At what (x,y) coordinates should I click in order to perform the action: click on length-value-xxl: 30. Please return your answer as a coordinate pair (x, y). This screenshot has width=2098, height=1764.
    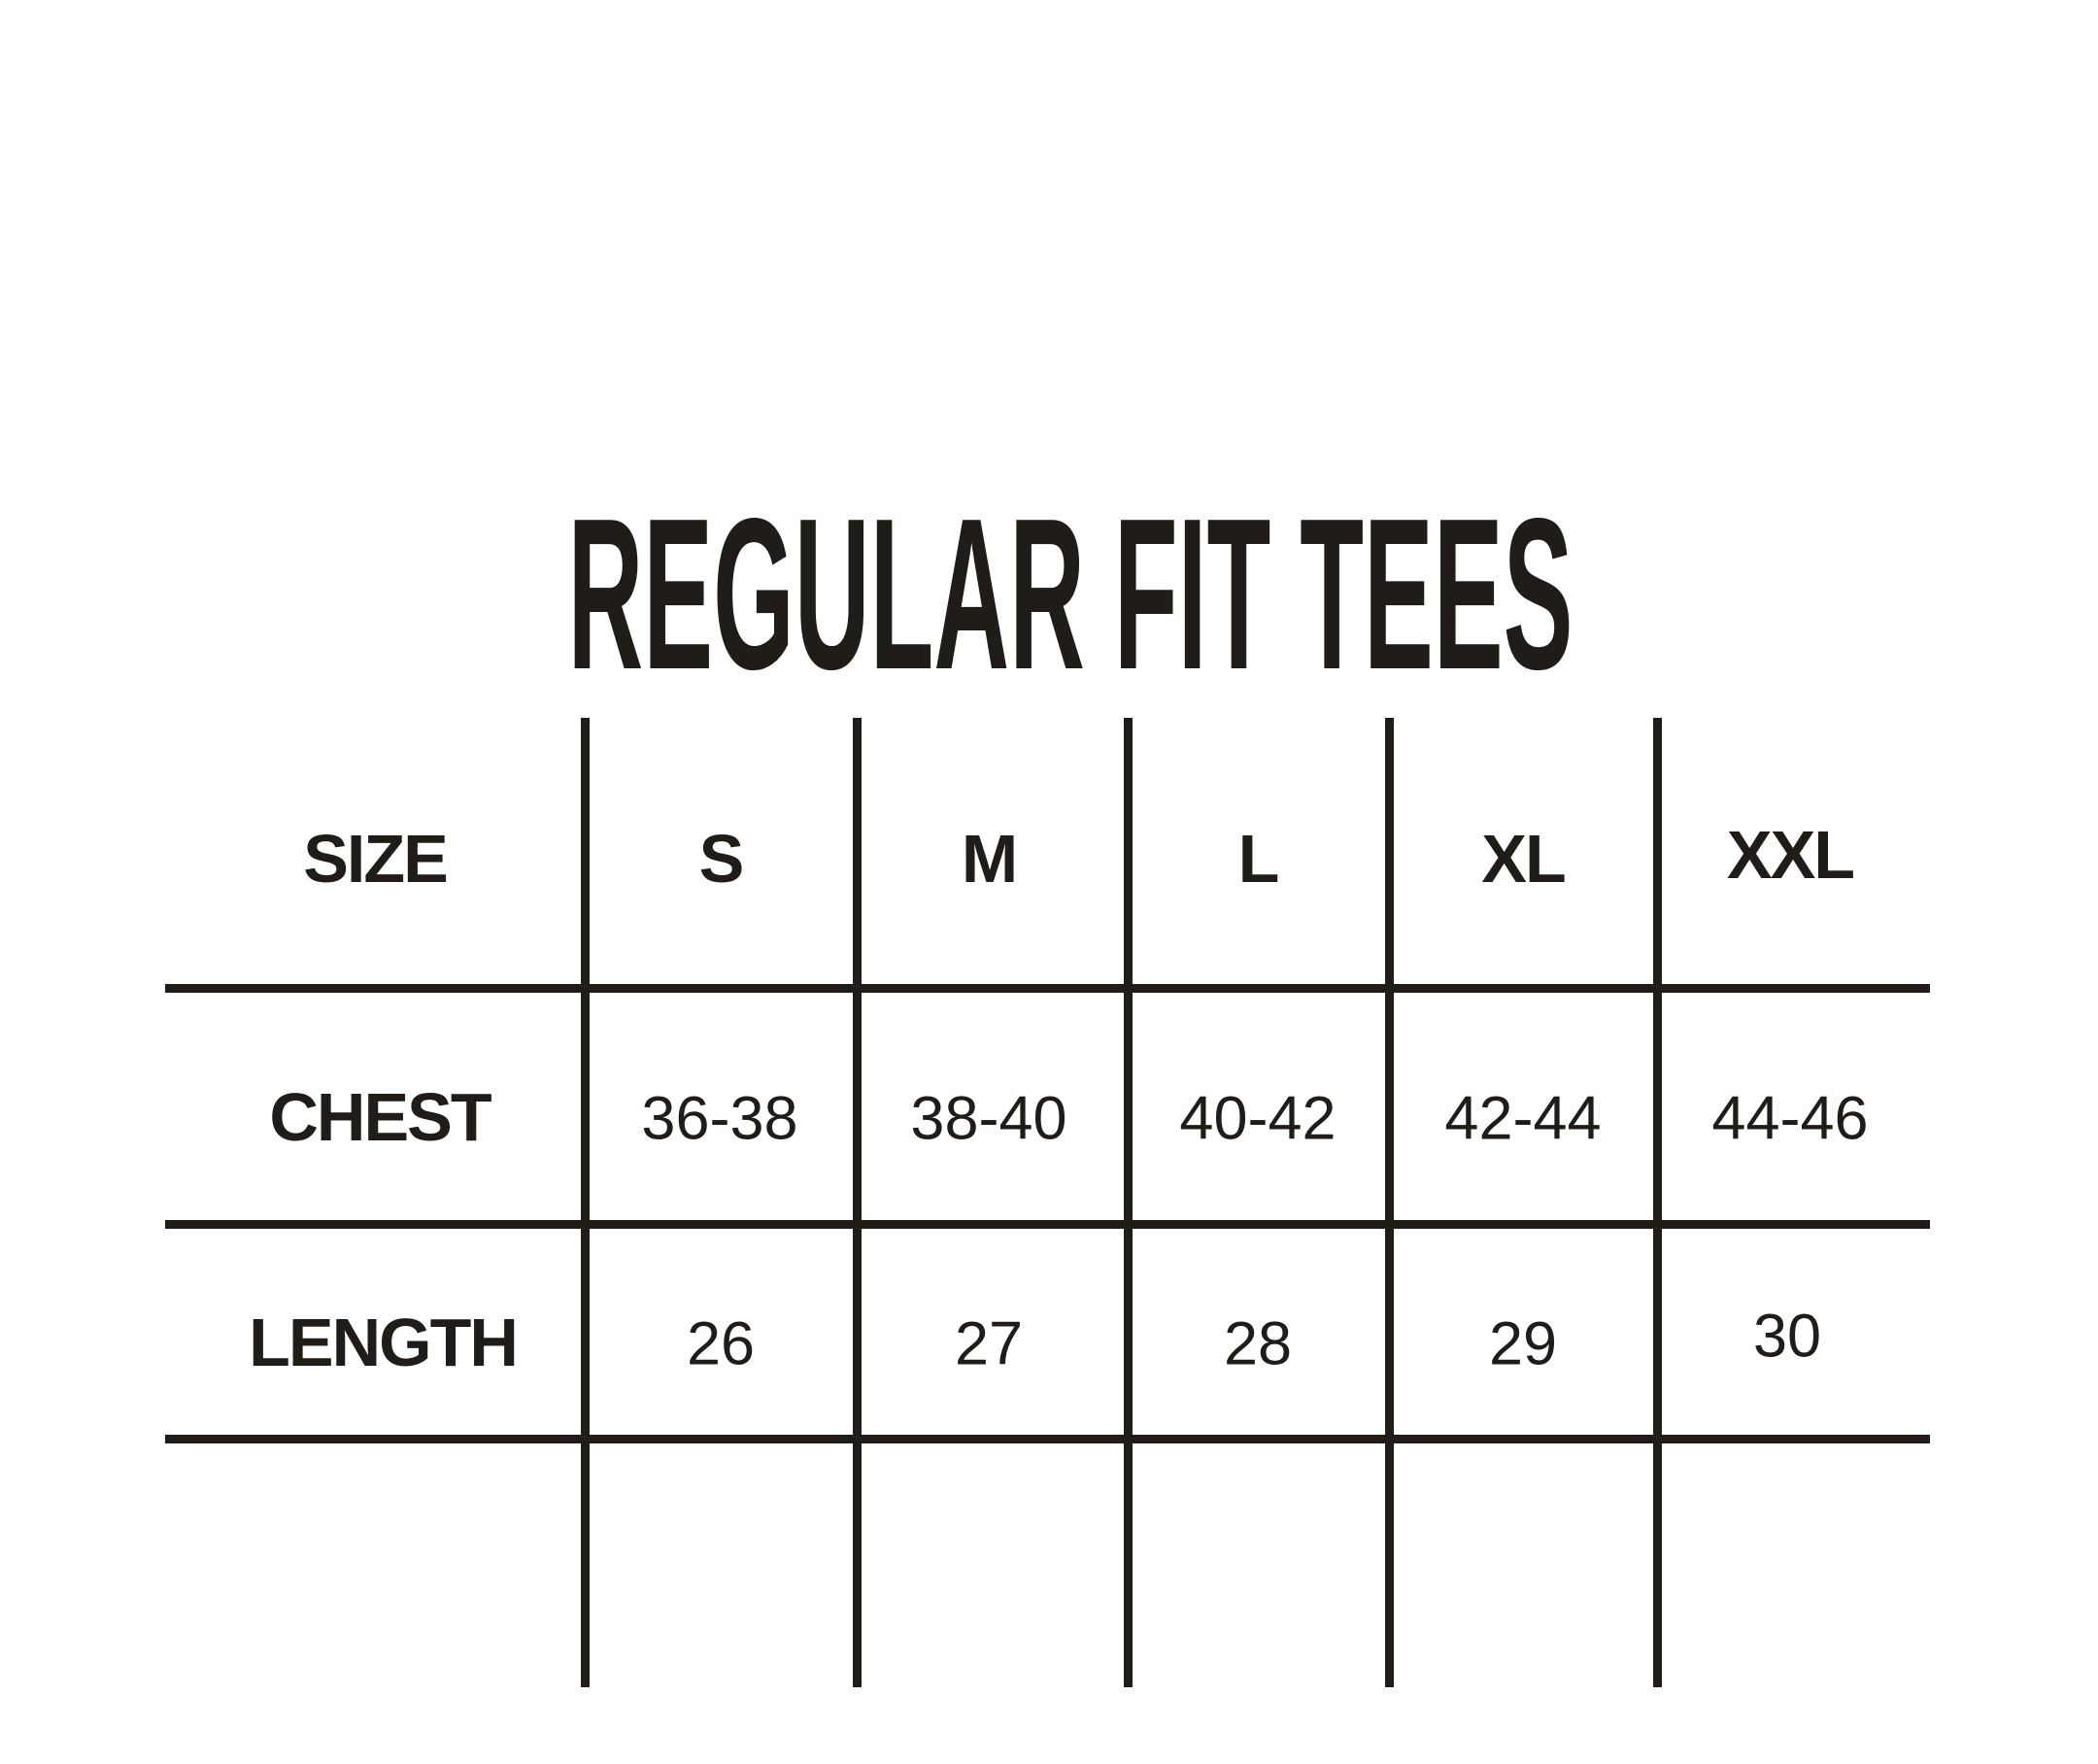
    Looking at the image, I should click on (1787, 1336).